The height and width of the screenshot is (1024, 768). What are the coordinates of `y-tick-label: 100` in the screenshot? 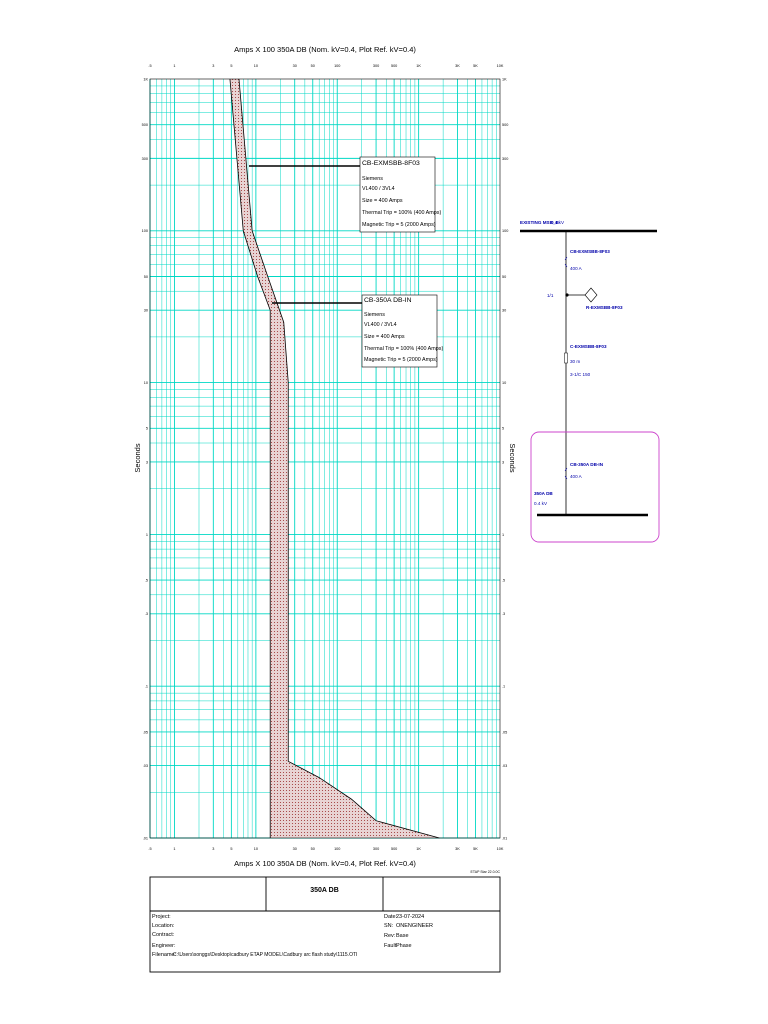 It's located at (505, 231).